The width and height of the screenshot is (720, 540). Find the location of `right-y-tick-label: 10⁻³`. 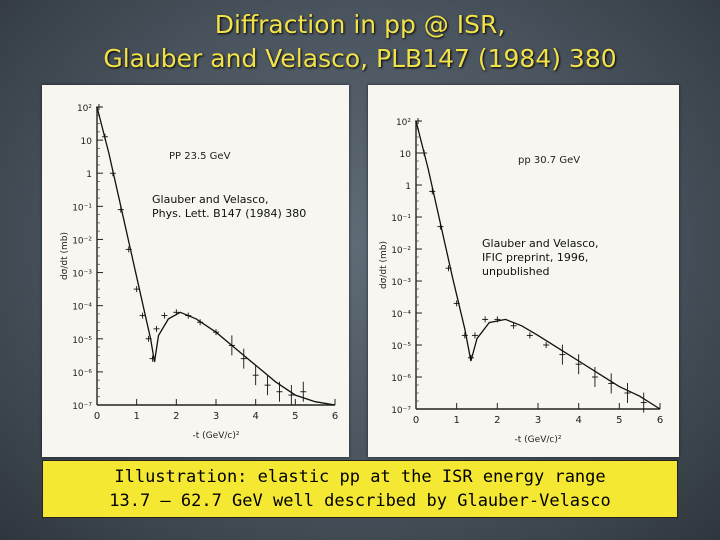

right-y-tick-label: 10⁻³ is located at coordinates (401, 283).